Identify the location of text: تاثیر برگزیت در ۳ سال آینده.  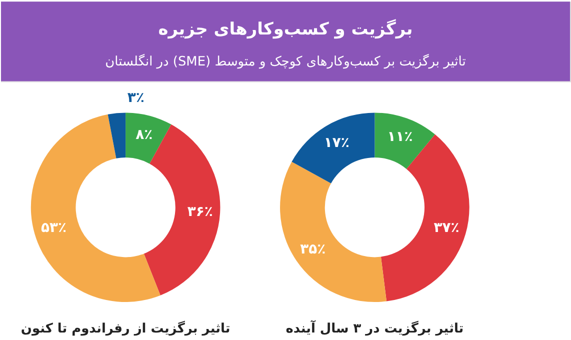
(375, 327).